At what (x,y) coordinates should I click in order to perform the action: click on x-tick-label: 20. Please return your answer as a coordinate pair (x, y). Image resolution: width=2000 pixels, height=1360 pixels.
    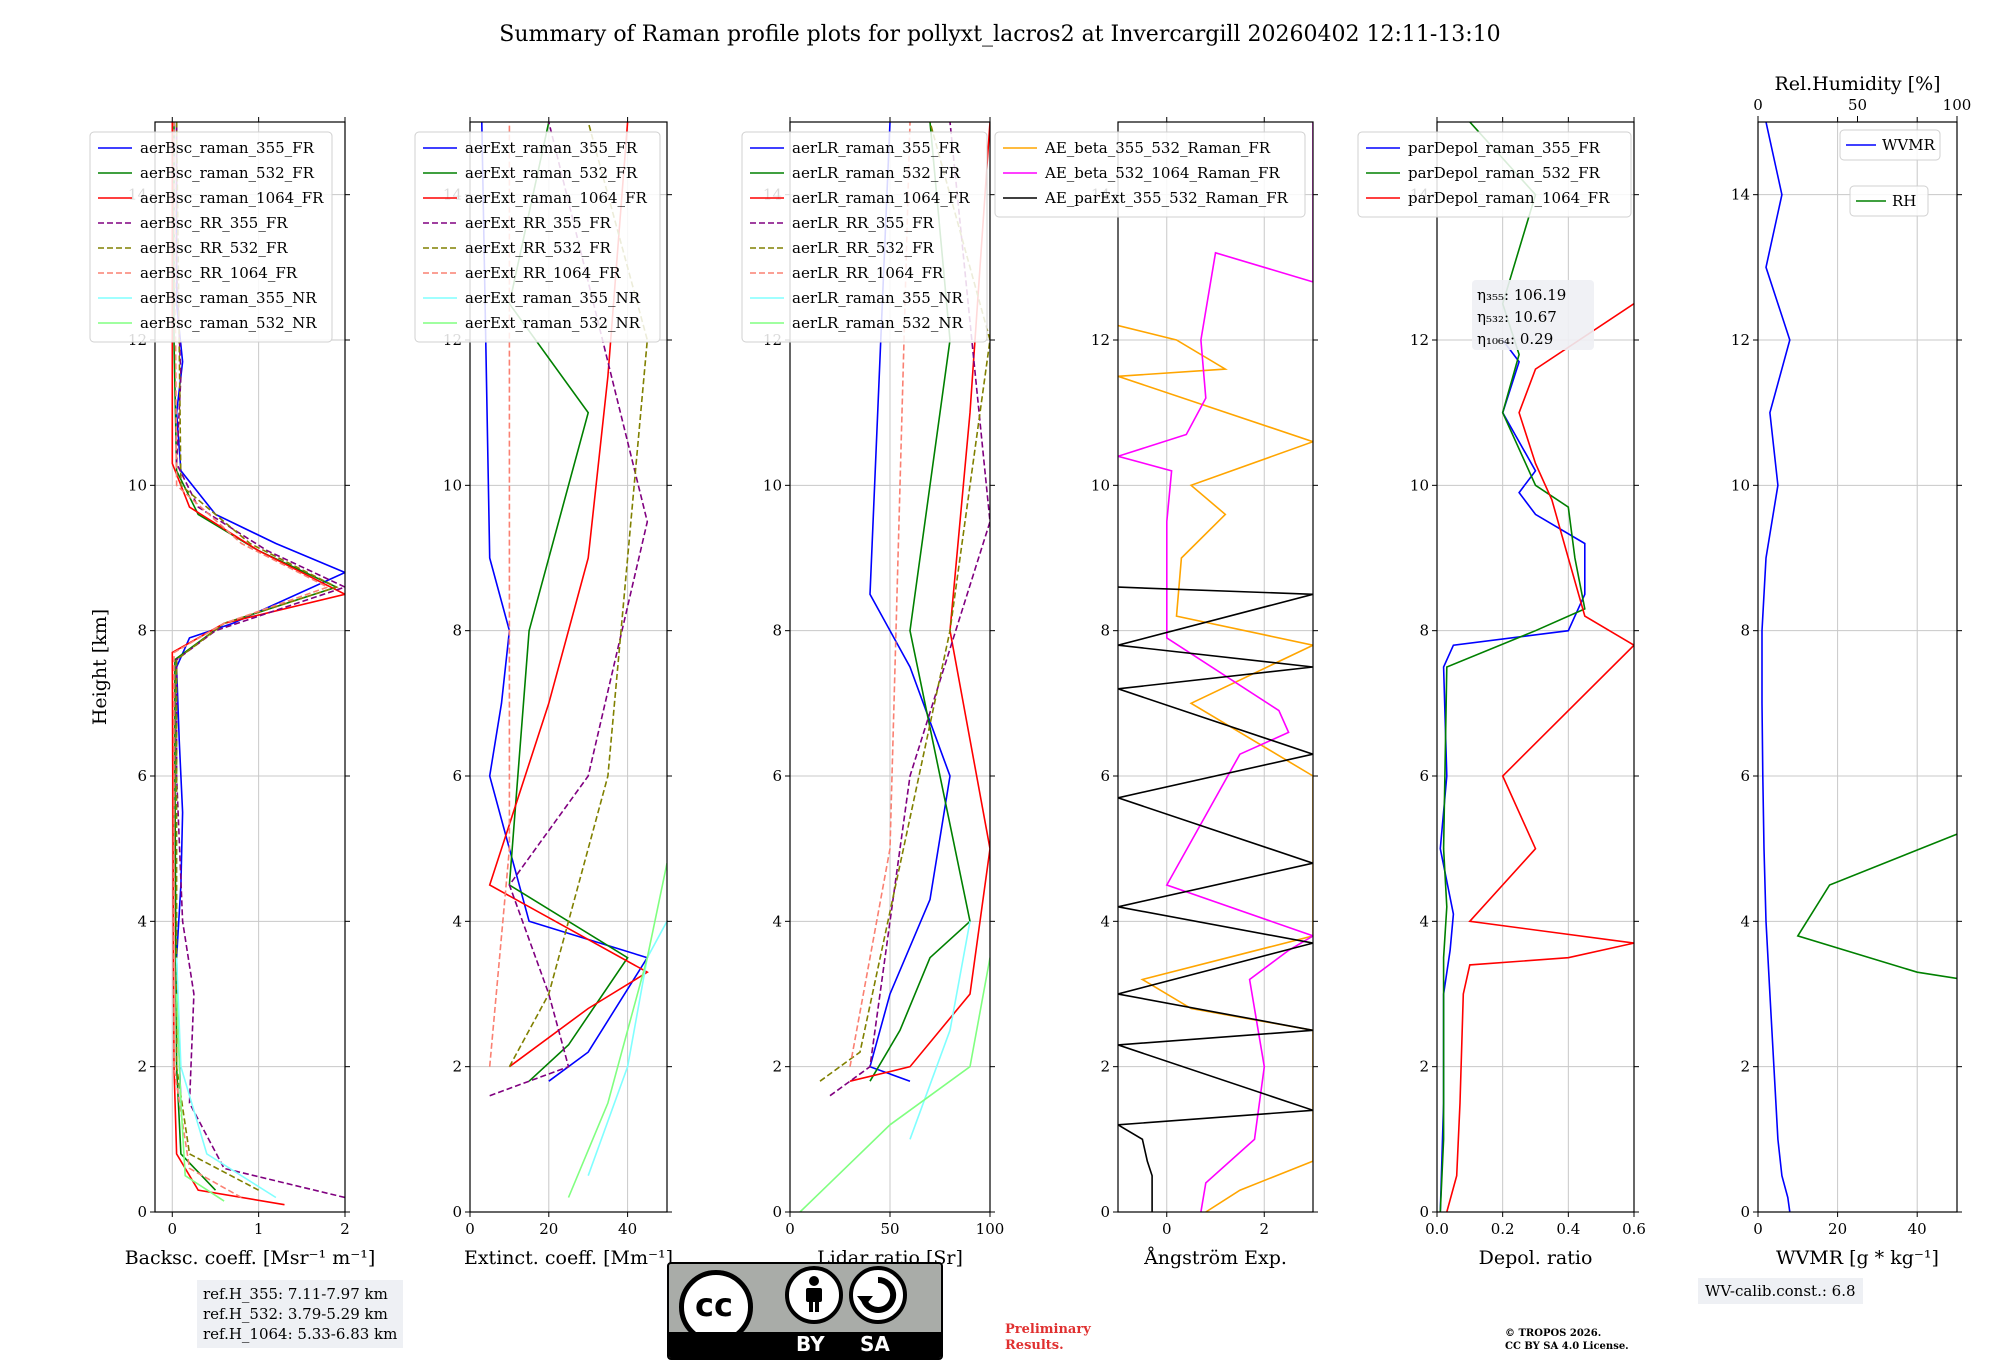
    Looking at the image, I should click on (548, 1229).